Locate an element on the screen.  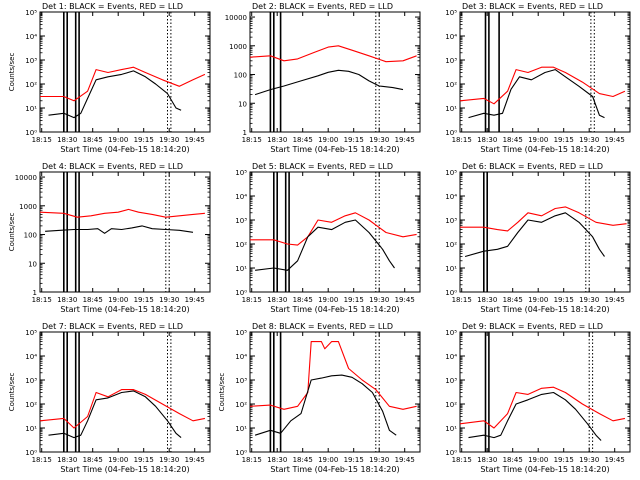
panel-title: Det 2: BLACK = Events, RED = LLD is located at coordinates (322, 6).